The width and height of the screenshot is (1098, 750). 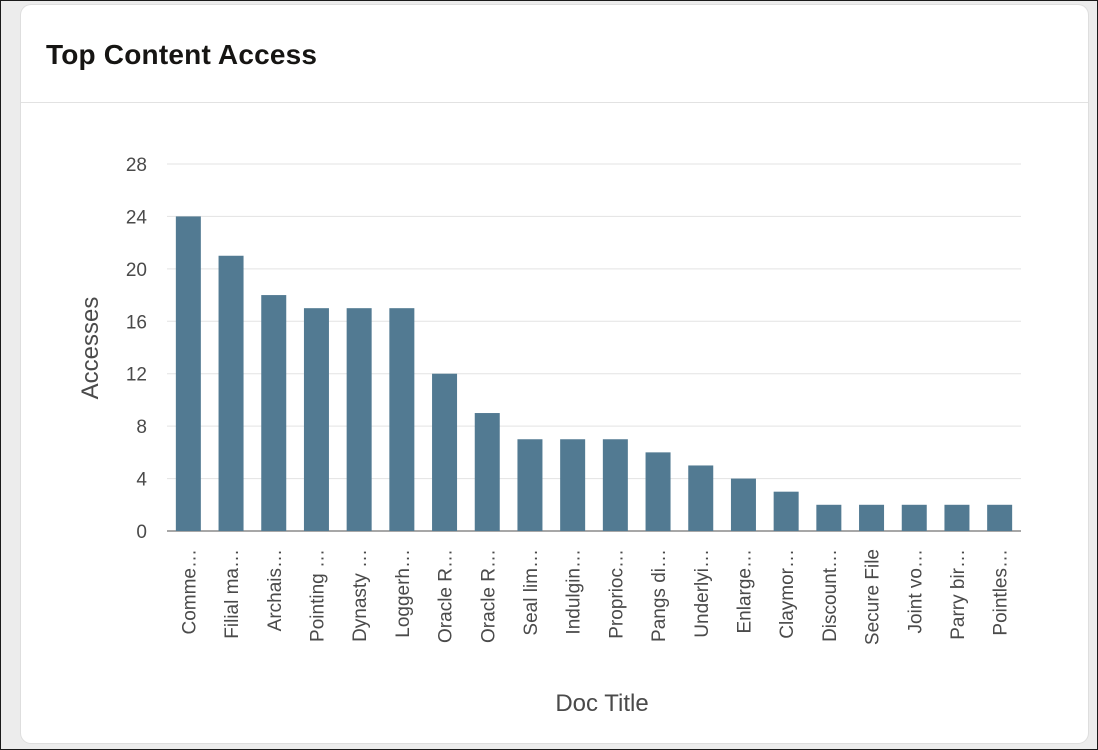 What do you see at coordinates (141, 427) in the screenshot?
I see `y-tick-label: 8` at bounding box center [141, 427].